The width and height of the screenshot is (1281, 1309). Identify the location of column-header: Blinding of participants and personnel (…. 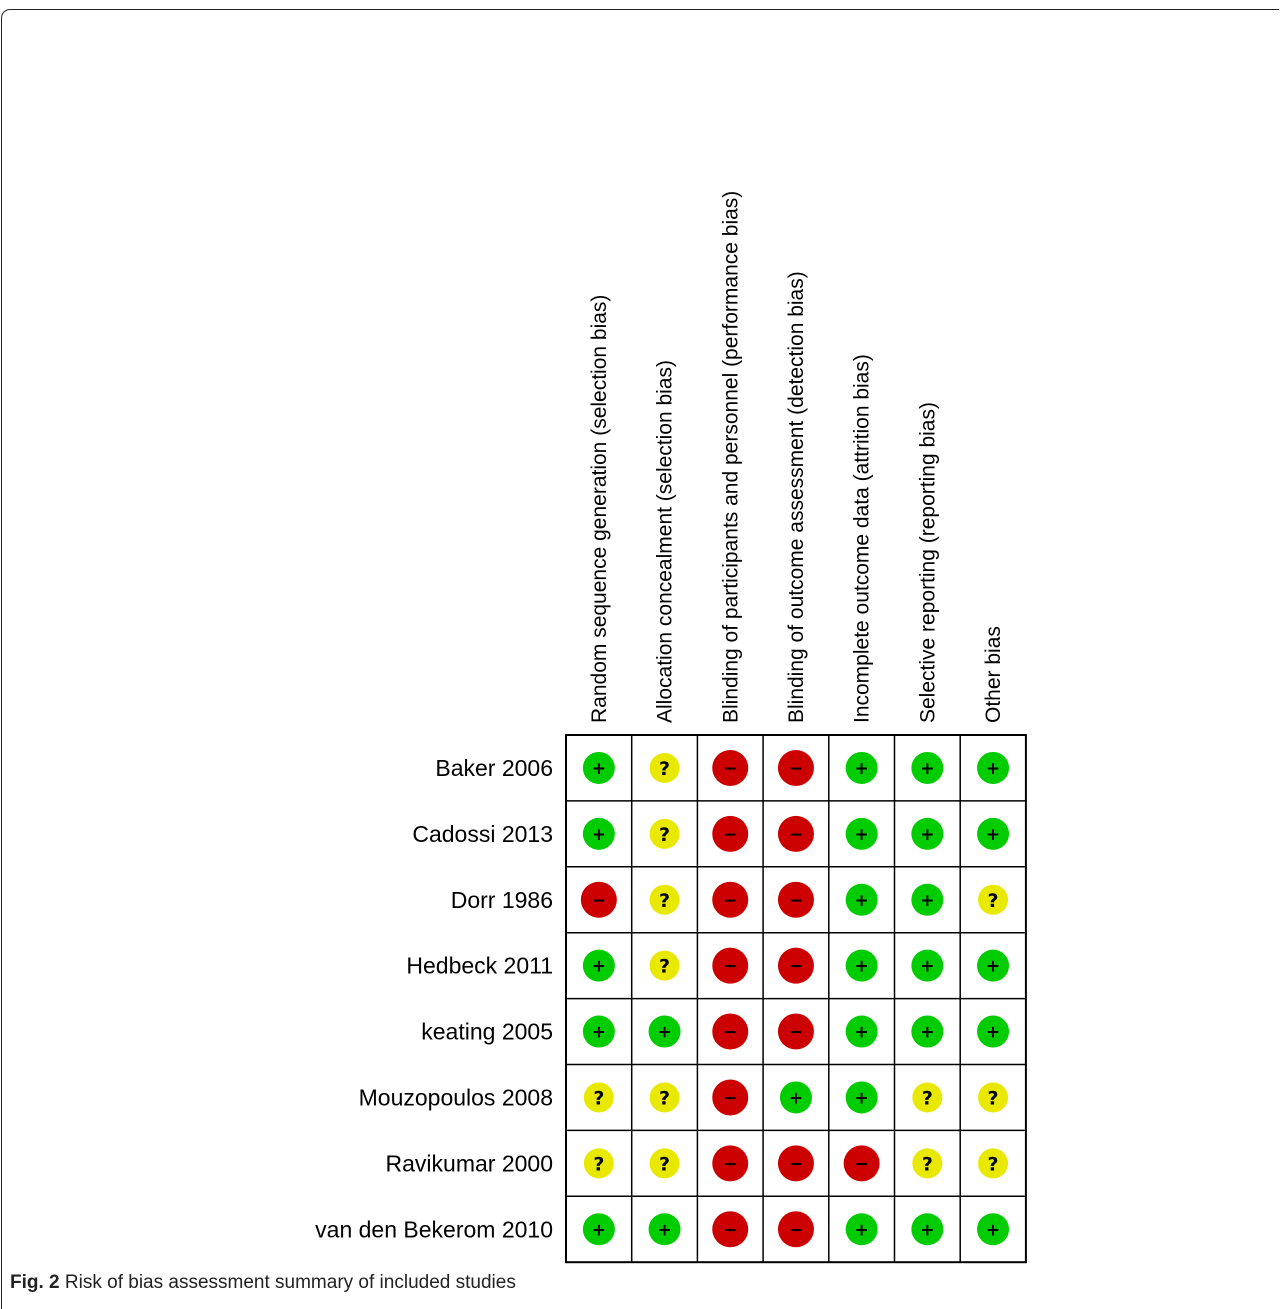
(730, 457).